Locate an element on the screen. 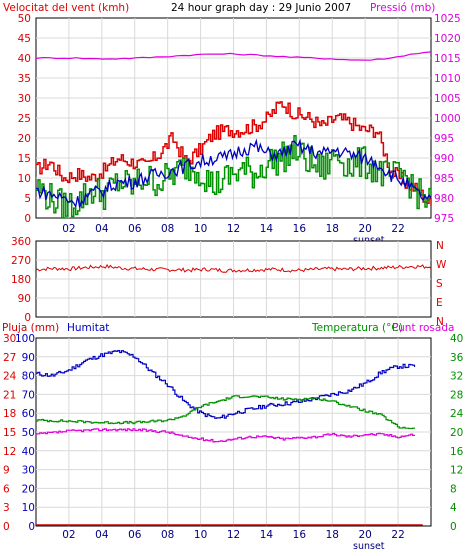 The image size is (465, 556). series-temperatura is located at coordinates (226, 412).